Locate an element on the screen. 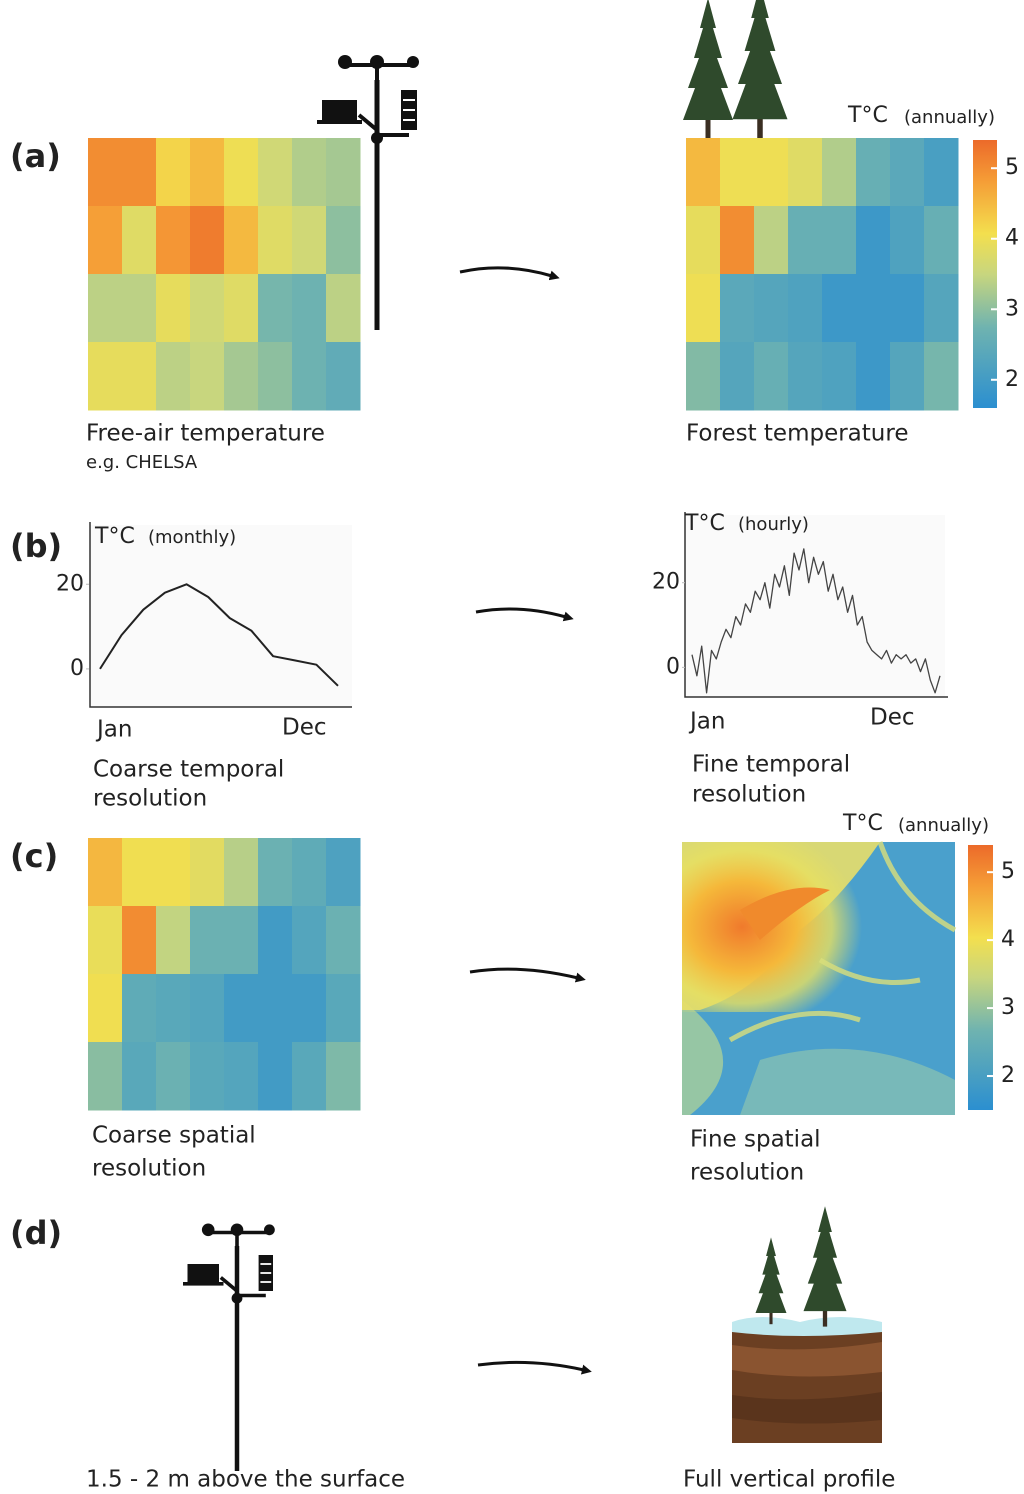 Image resolution: width=1024 pixels, height=1494 pixels. temperature-line is located at coordinates (816, 621).